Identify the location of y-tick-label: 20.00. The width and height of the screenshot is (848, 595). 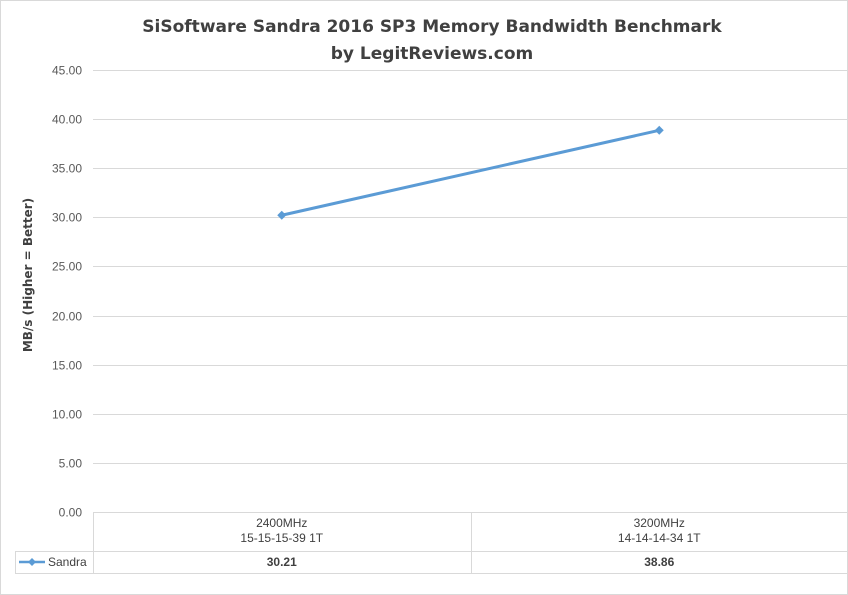
(67, 317).